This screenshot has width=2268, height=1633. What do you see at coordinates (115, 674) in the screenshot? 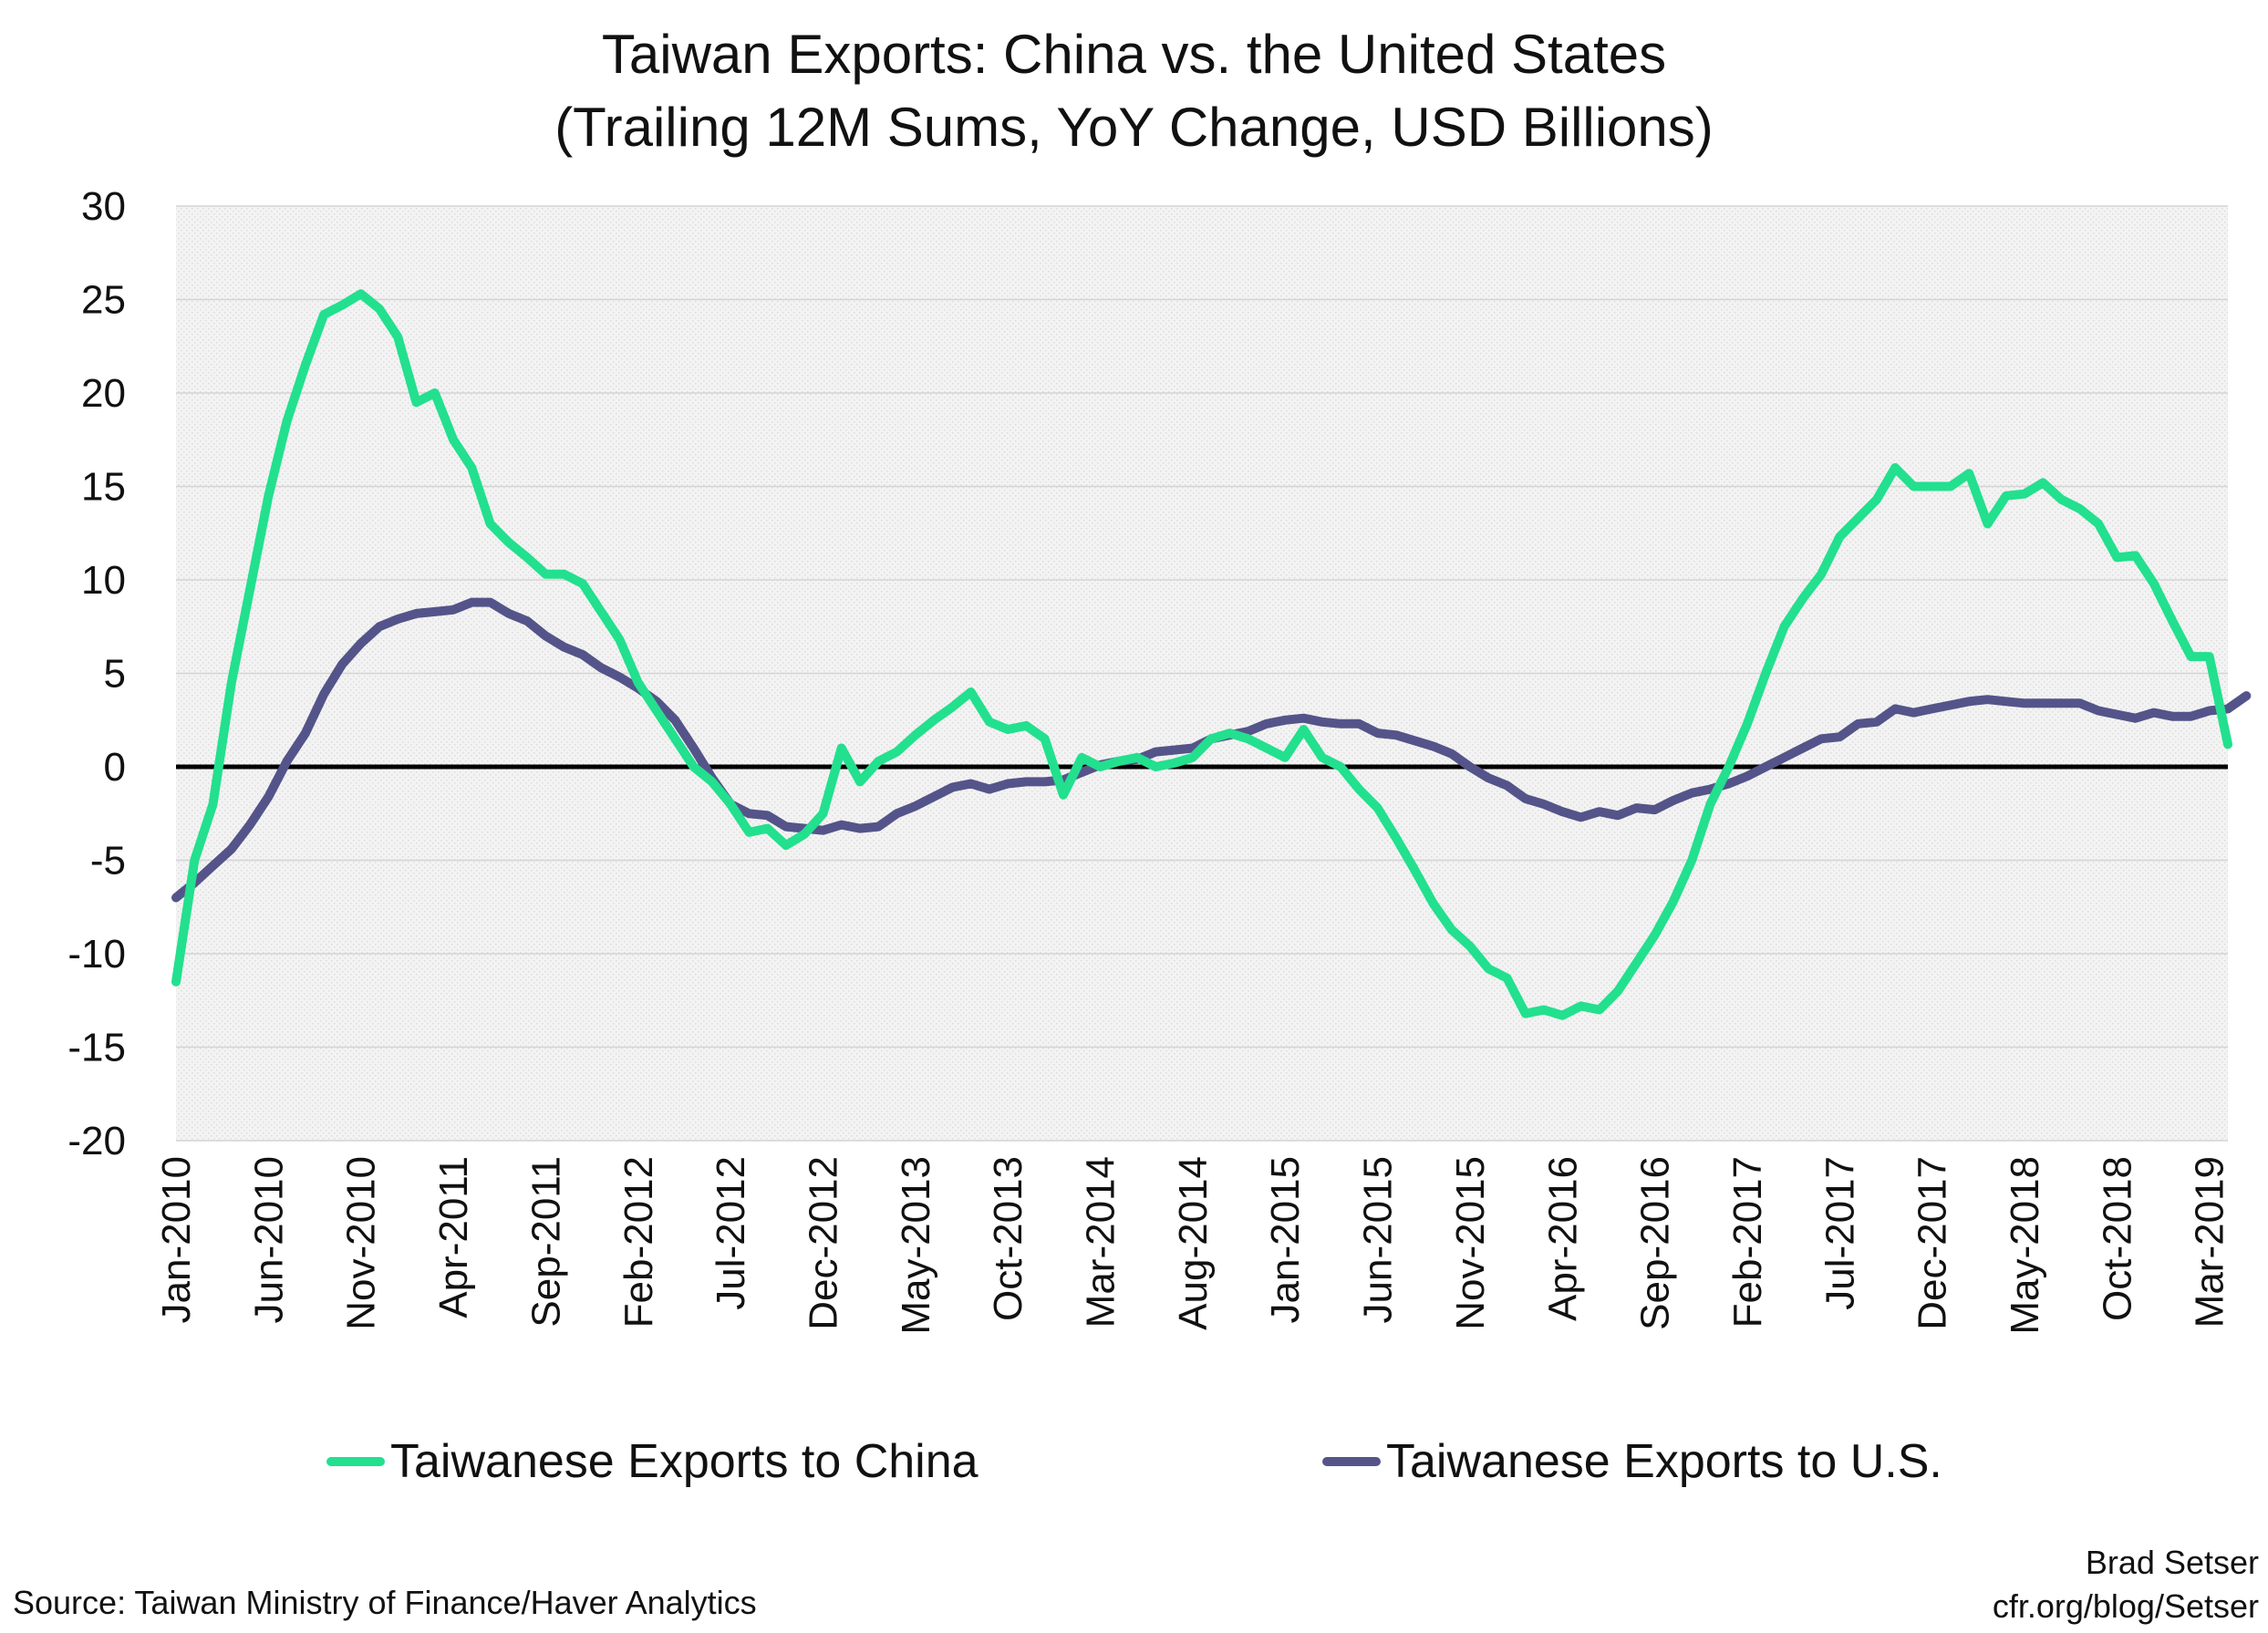
I see `y-tick-label: 5` at bounding box center [115, 674].